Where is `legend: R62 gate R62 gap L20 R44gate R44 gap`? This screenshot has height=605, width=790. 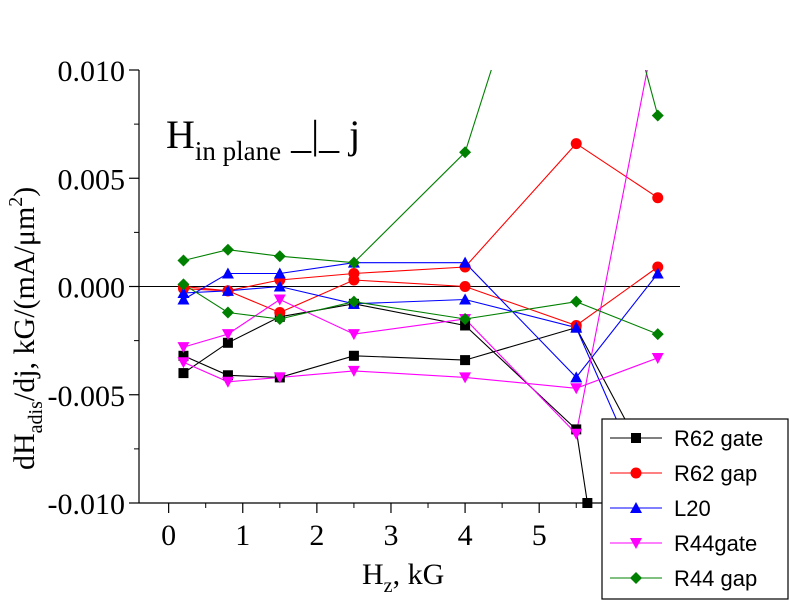
legend: R62 gate R62 gap L20 R44gate R44 gap is located at coordinates (695, 509).